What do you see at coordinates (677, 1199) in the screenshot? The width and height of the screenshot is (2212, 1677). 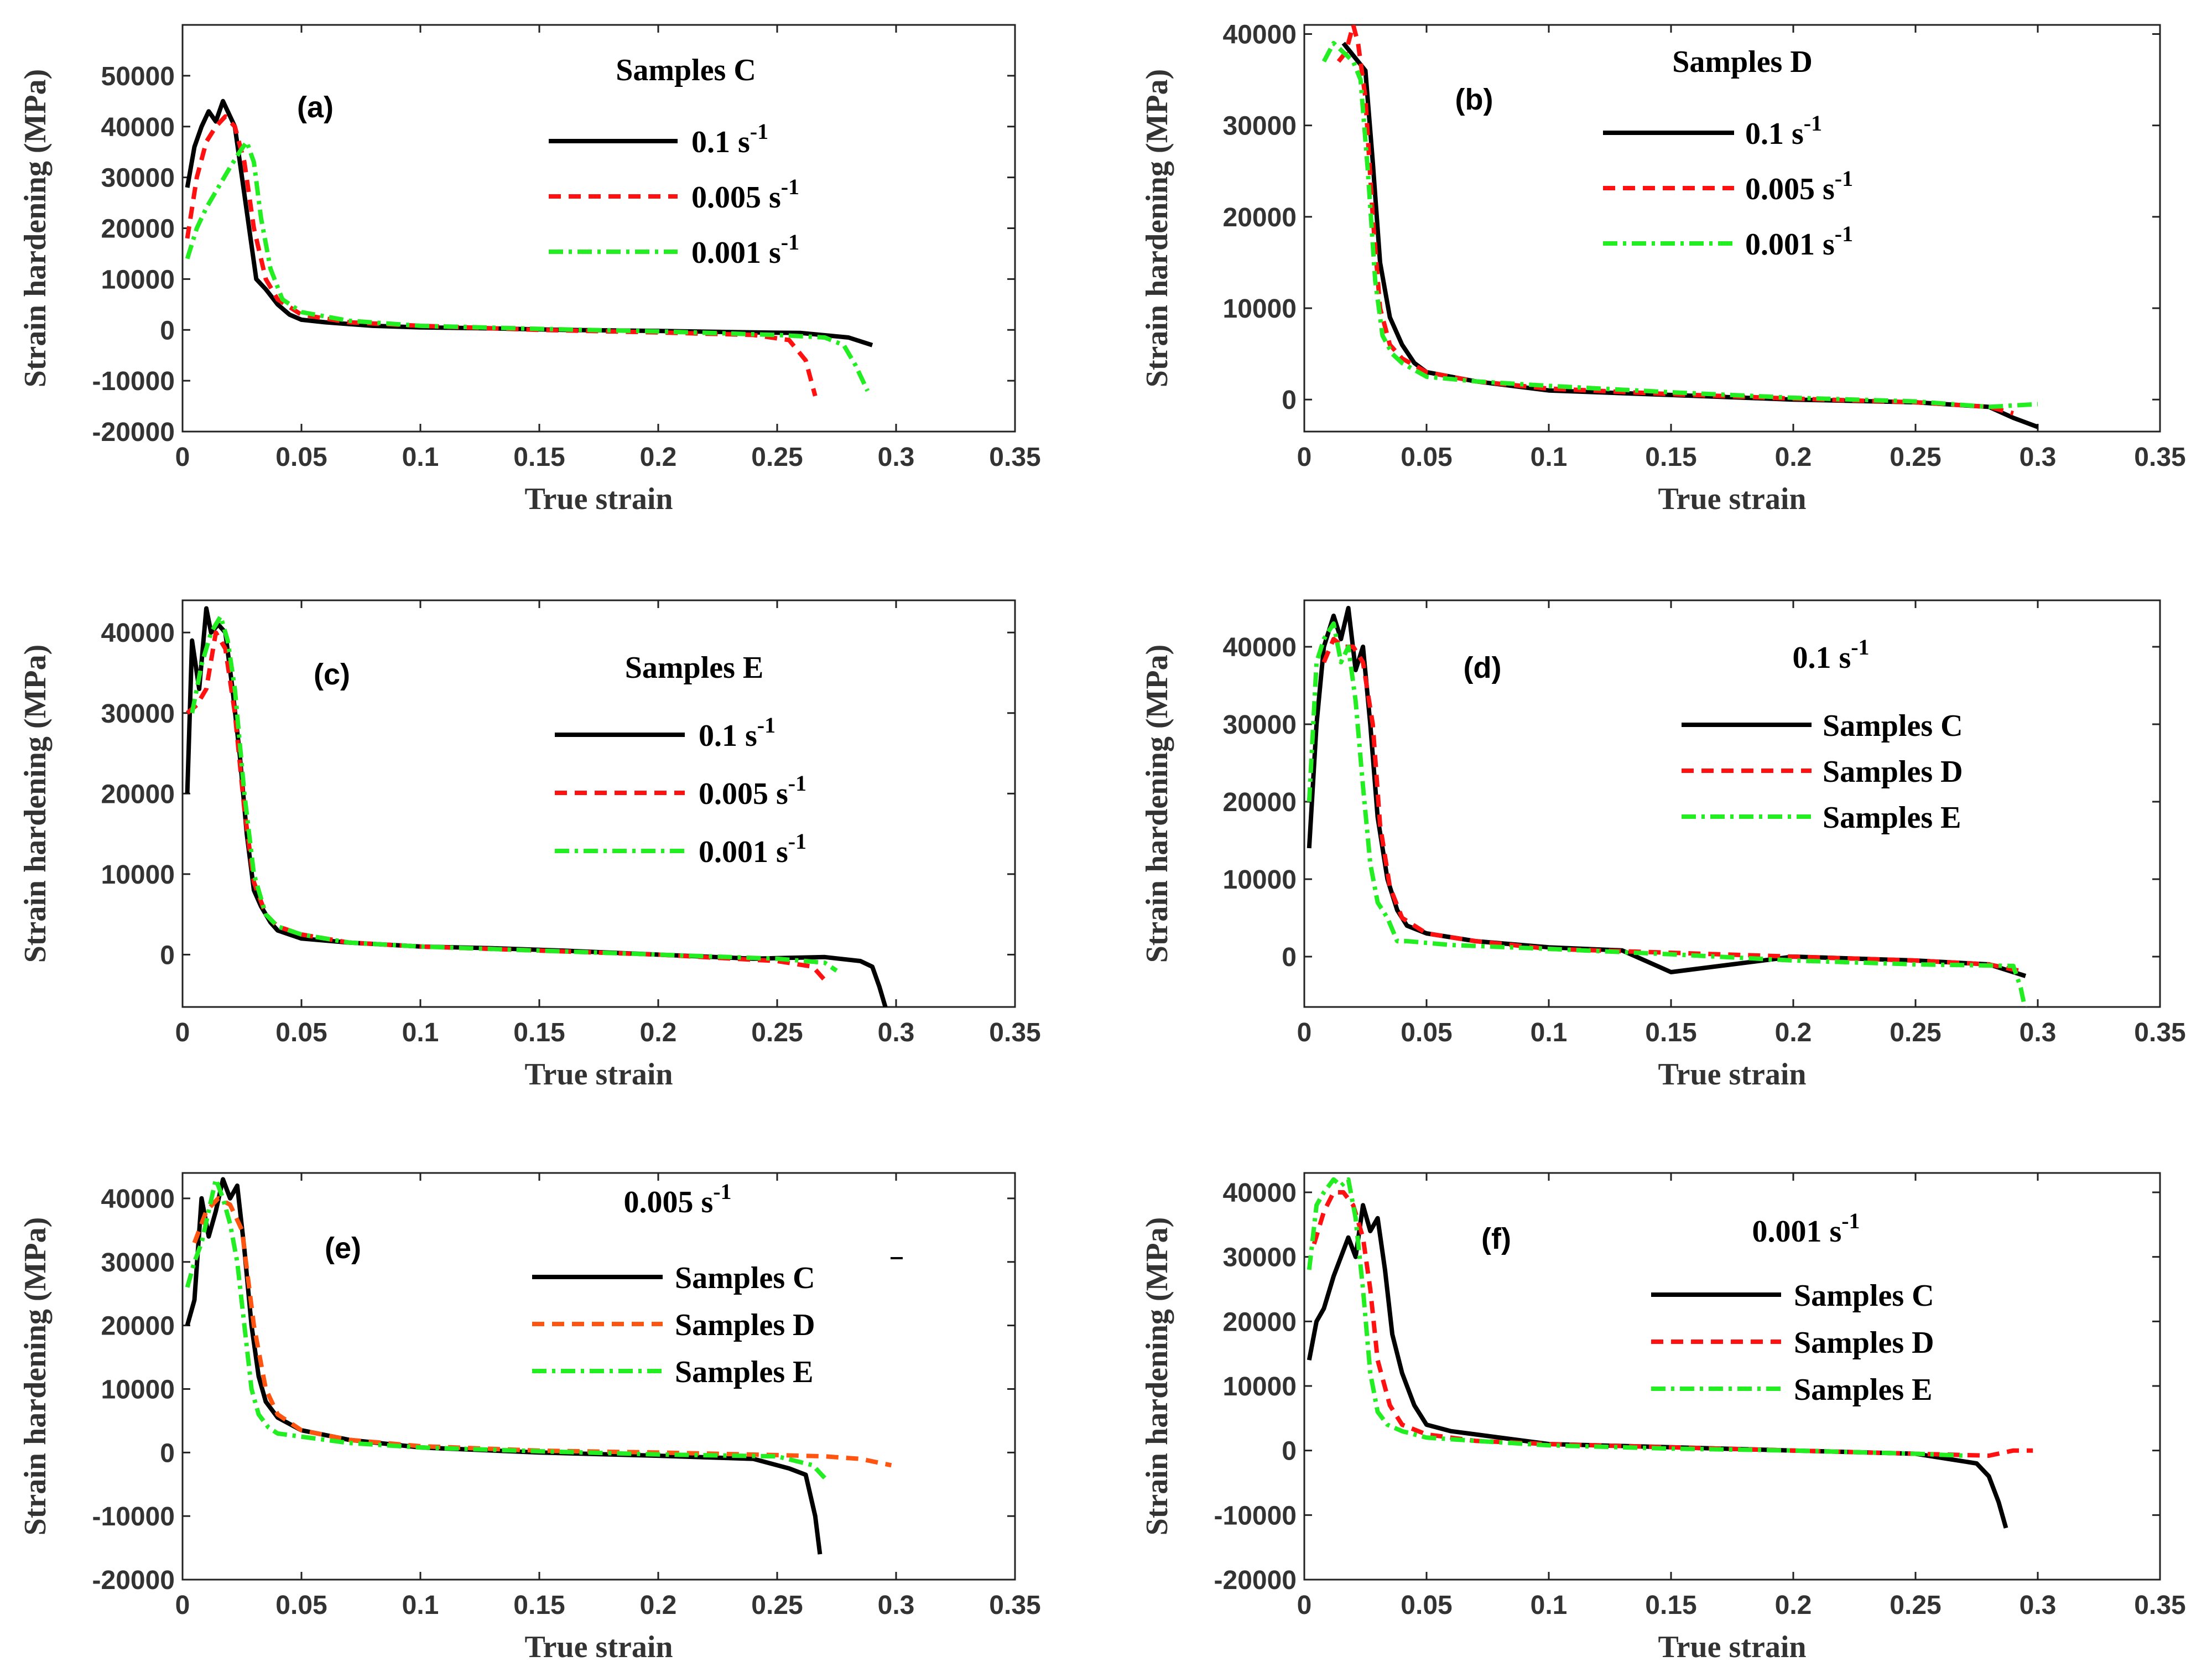 I see `legend-title: 0.005 s-1` at bounding box center [677, 1199].